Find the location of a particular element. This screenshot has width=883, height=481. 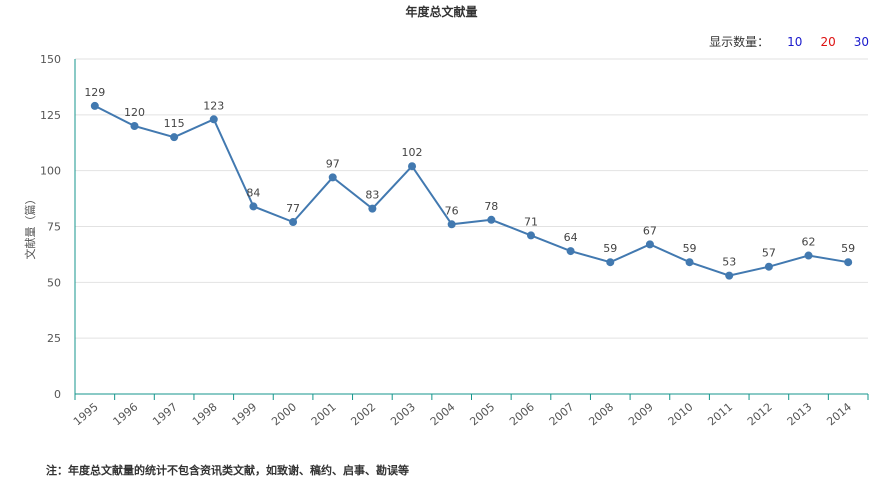

x-tick-label: 2005 is located at coordinates (482, 414).